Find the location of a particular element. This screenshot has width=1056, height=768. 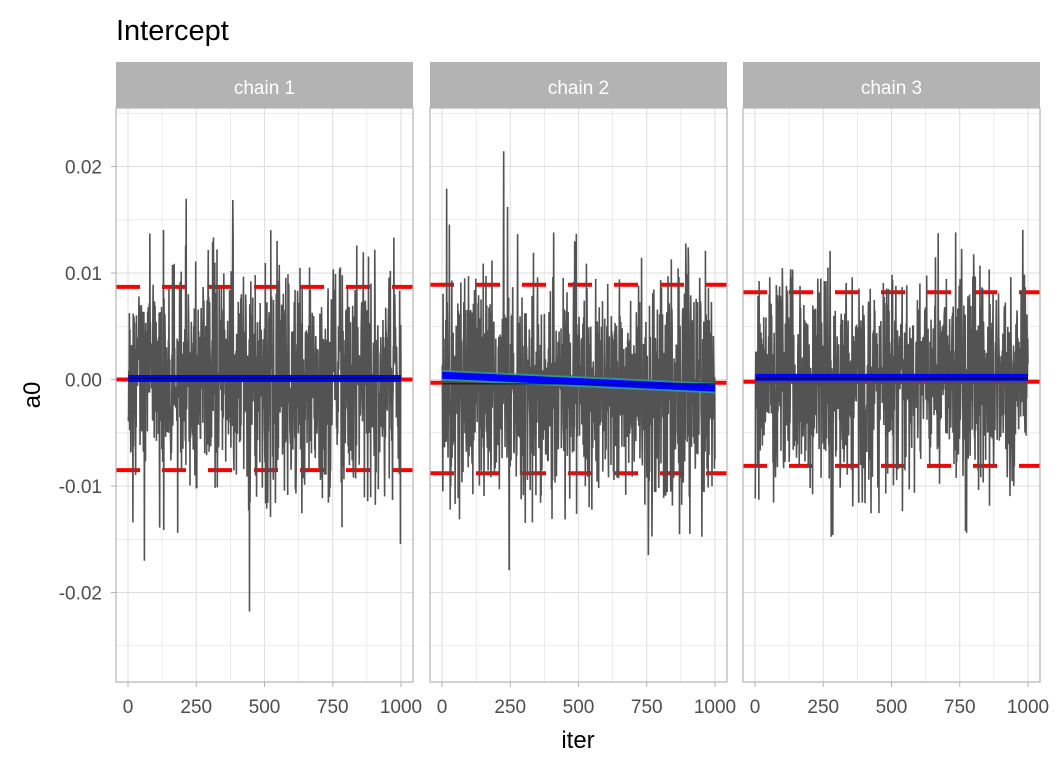

y-tick-label: 0.00 is located at coordinates (83, 381).